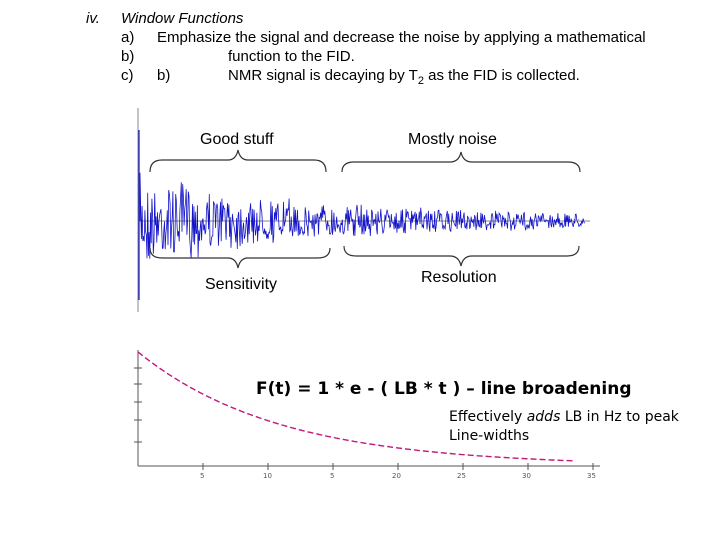 The image size is (720, 540). What do you see at coordinates (488, 417) in the screenshot?
I see `note-pre: Effectively` at bounding box center [488, 417].